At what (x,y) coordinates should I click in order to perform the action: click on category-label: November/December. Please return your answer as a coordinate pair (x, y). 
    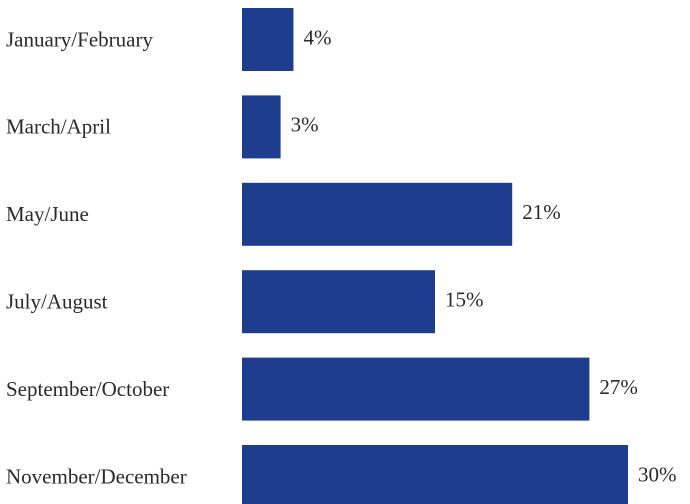
    Looking at the image, I should click on (96, 476).